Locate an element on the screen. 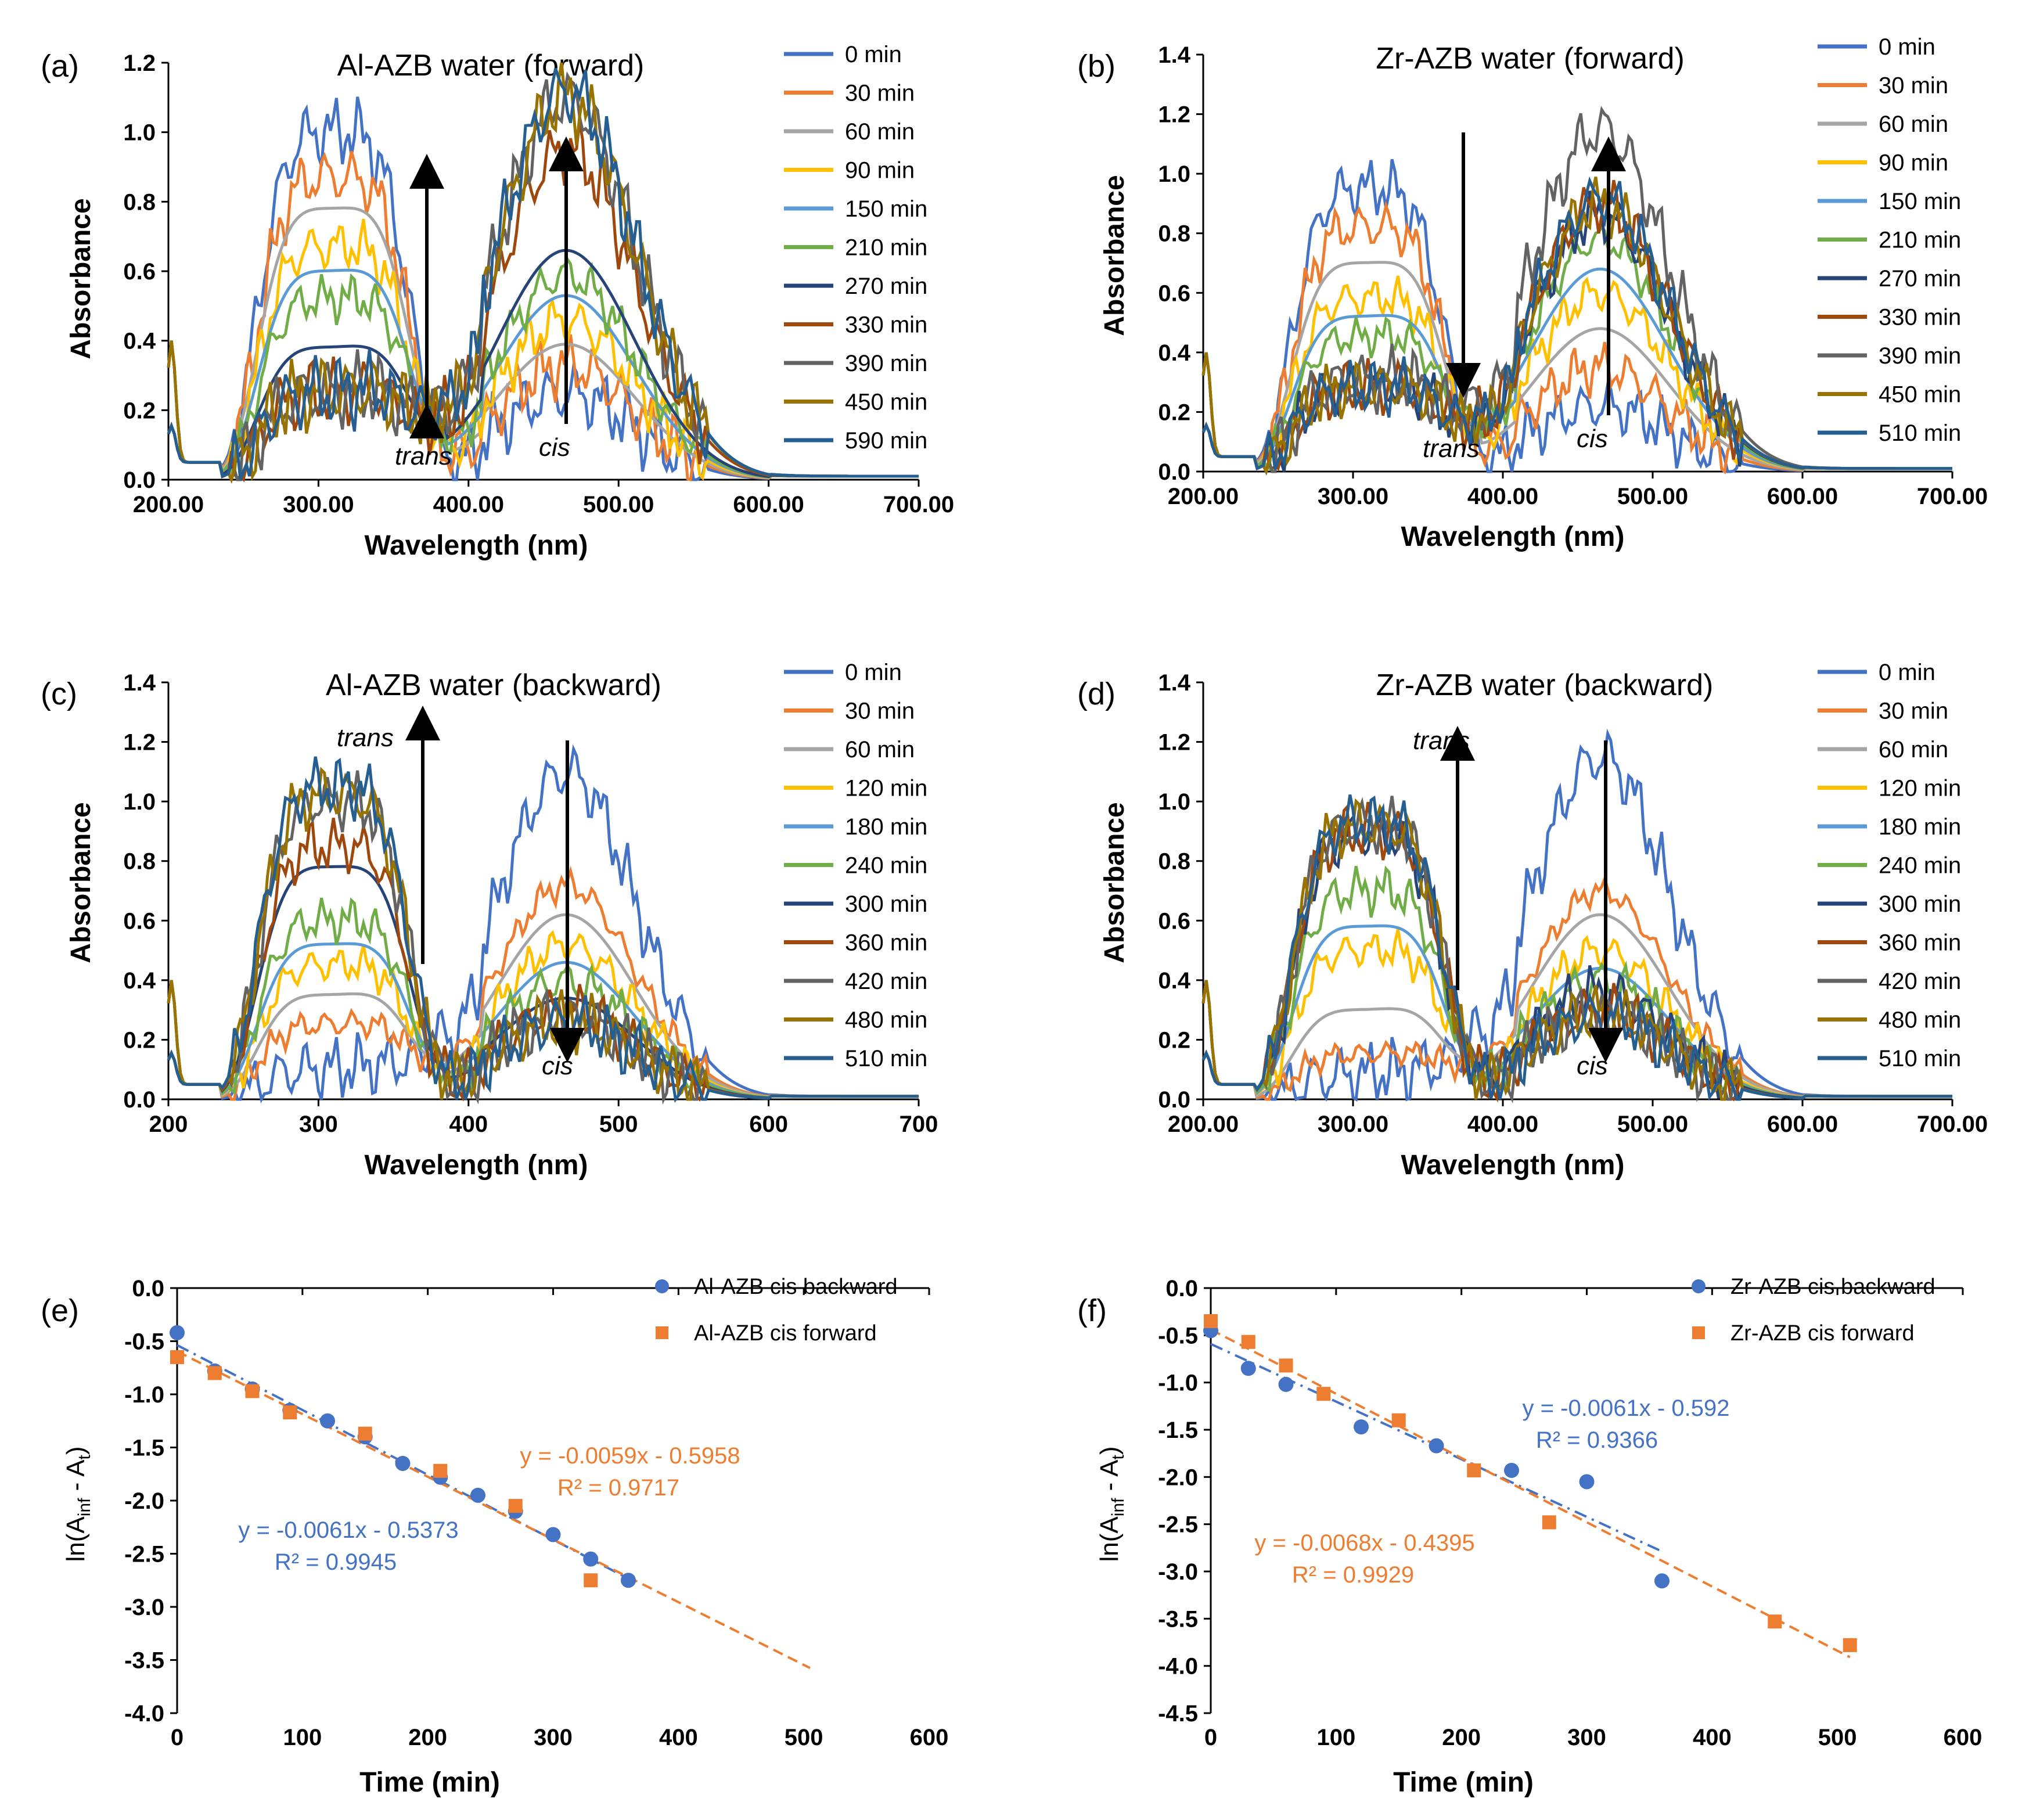 The image size is (2022, 1820). legend-label: 300 min is located at coordinates (1920, 904).